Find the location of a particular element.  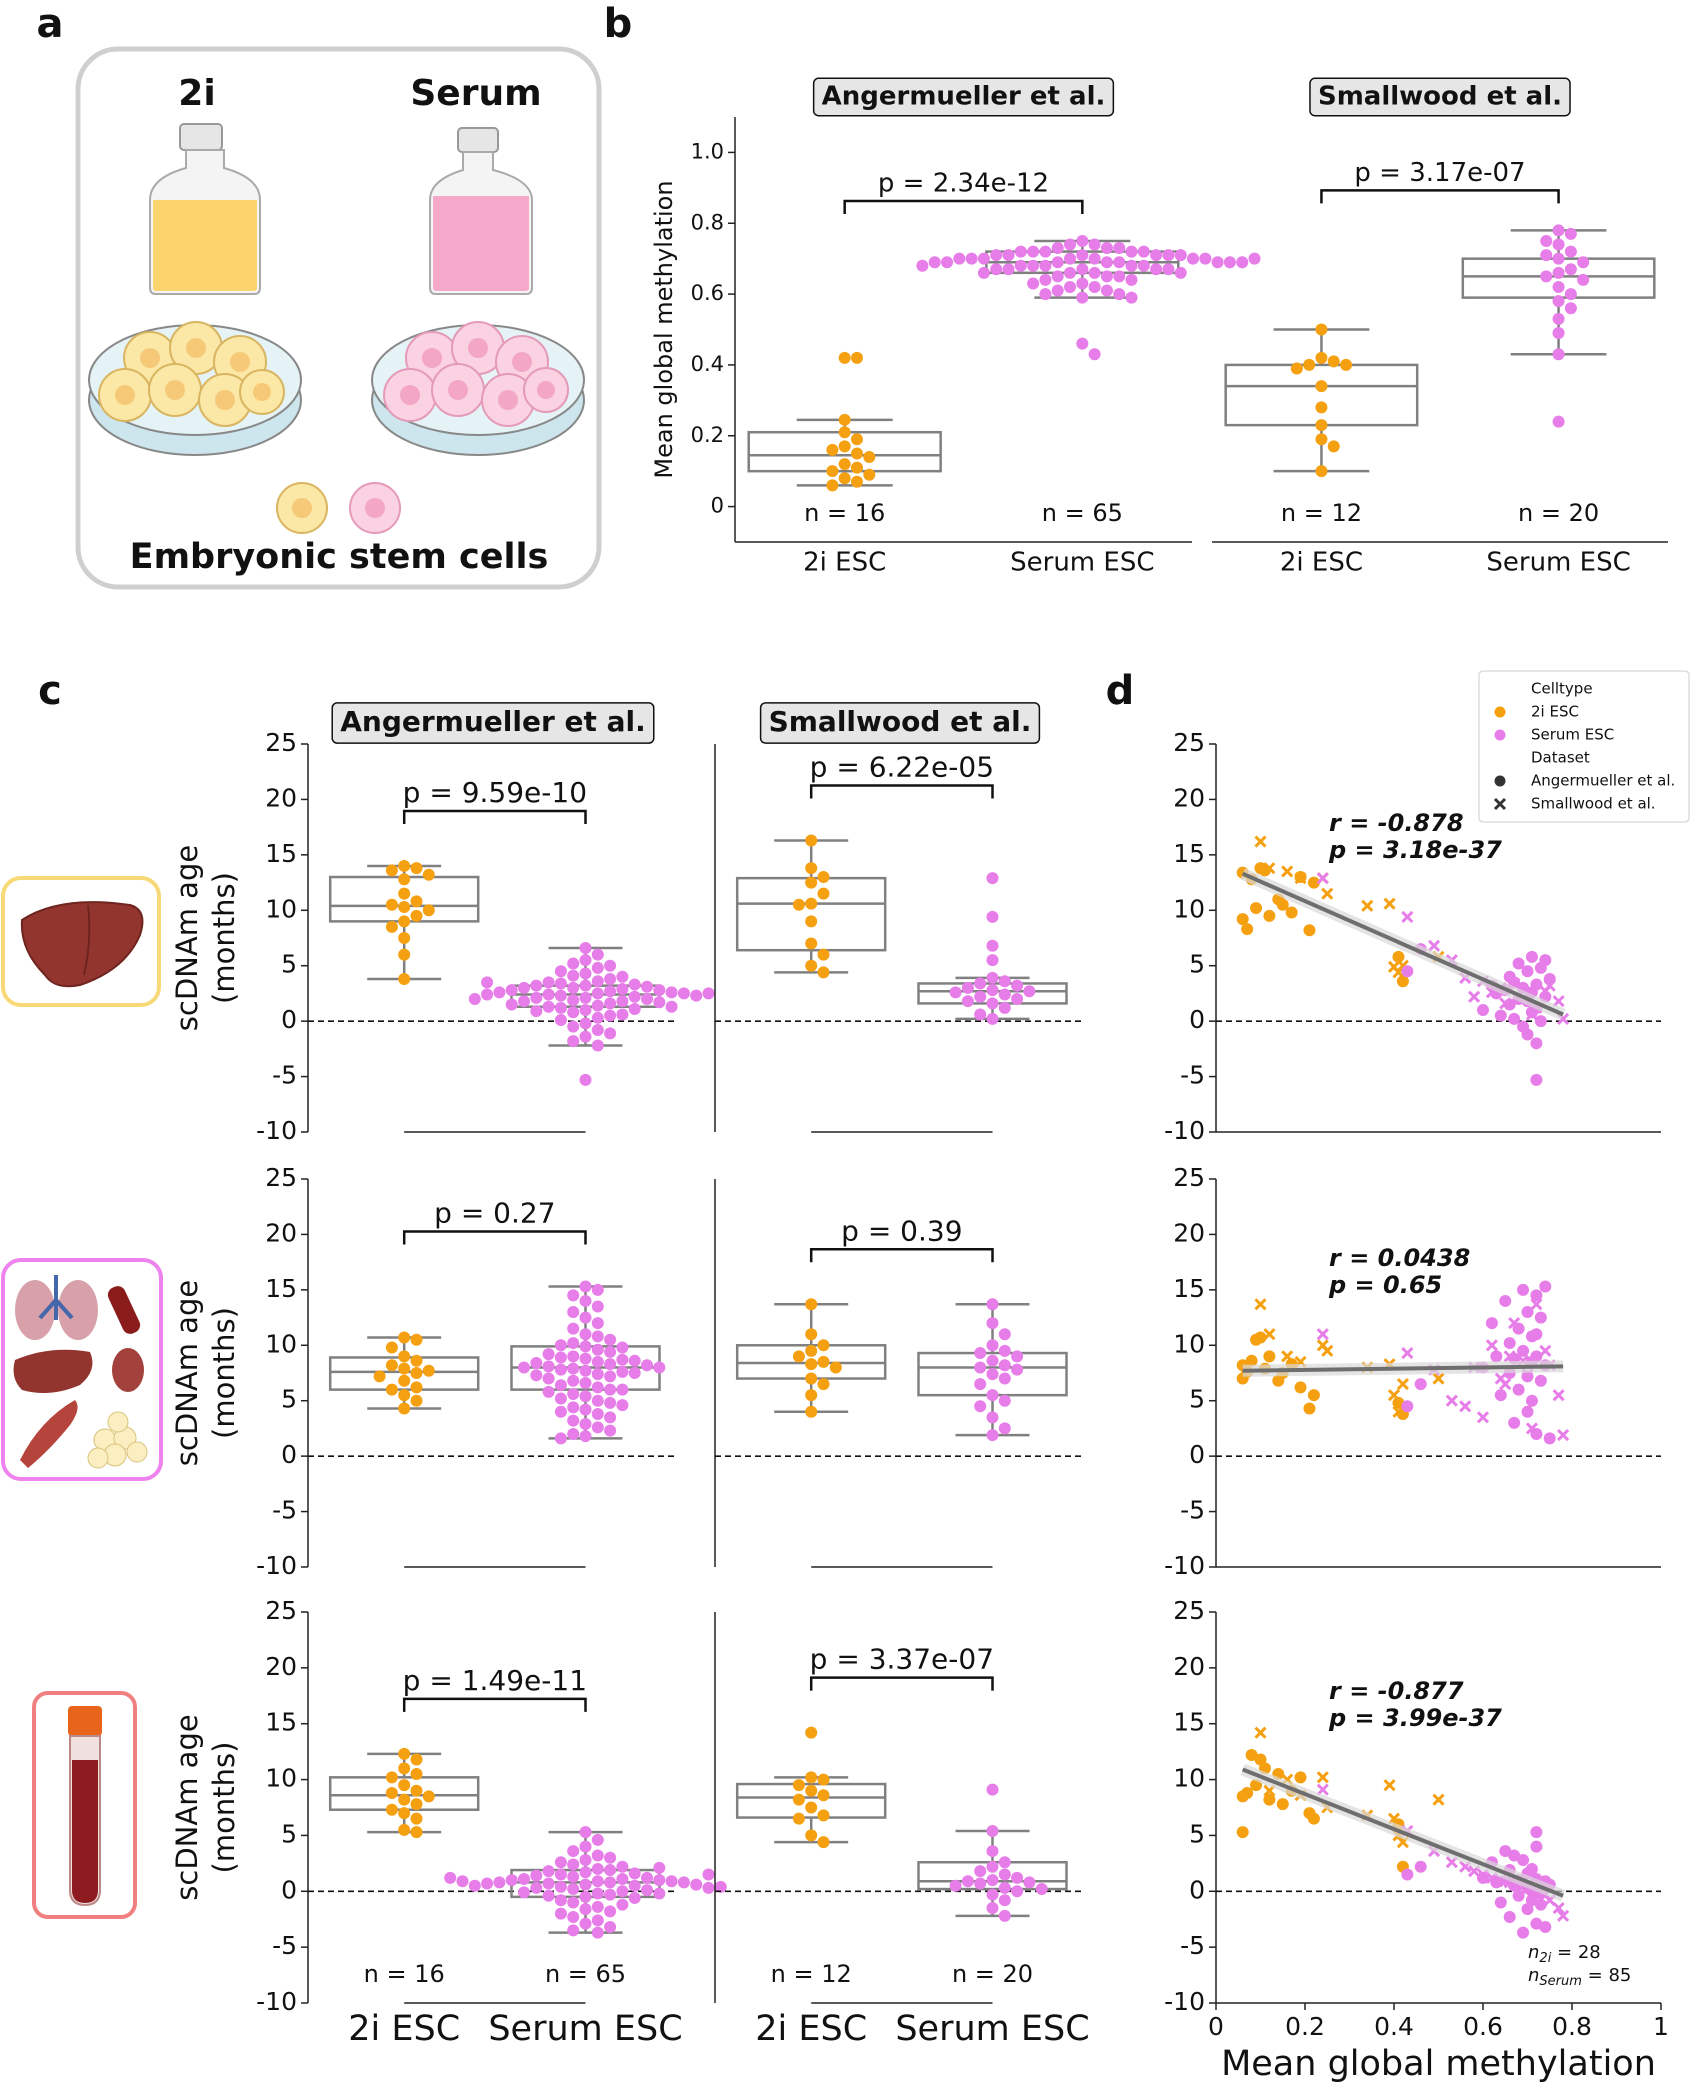

n-label: n = 20 is located at coordinates (1558, 513).